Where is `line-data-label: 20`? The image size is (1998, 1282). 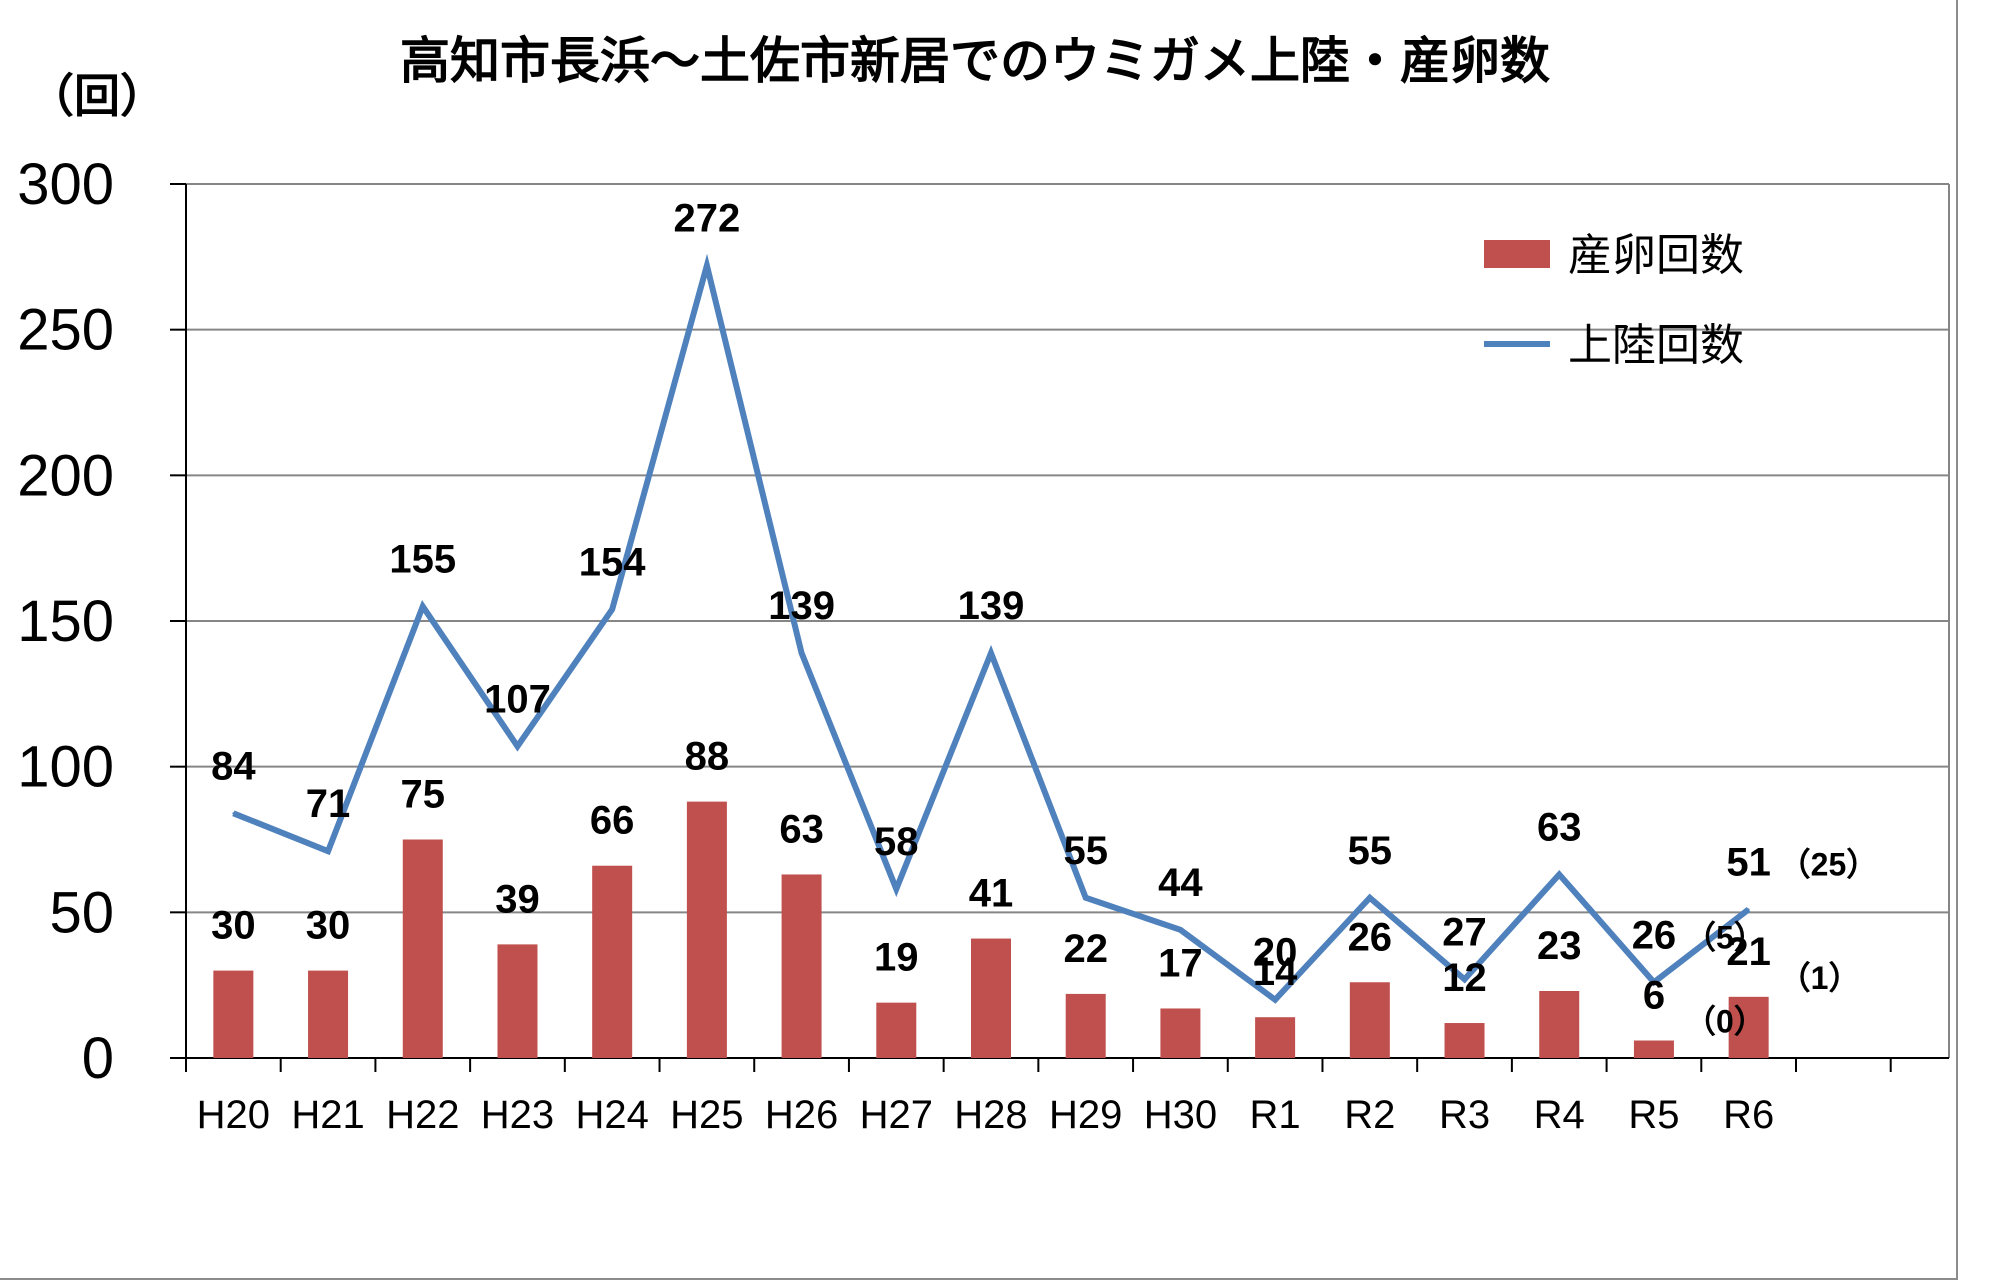
line-data-label: 20 is located at coordinates (1275, 953).